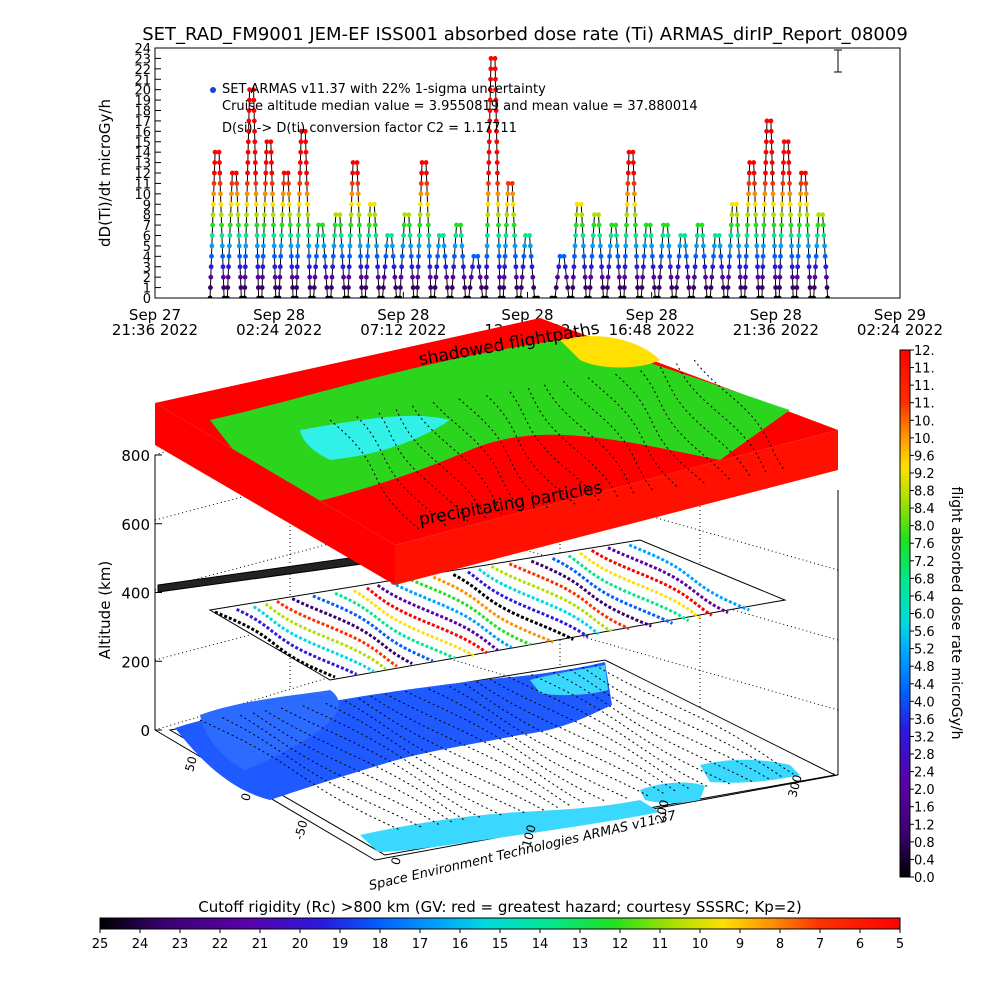  What do you see at coordinates (147, 289) in the screenshot?
I see `y-tick-label: 1` at bounding box center [147, 289].